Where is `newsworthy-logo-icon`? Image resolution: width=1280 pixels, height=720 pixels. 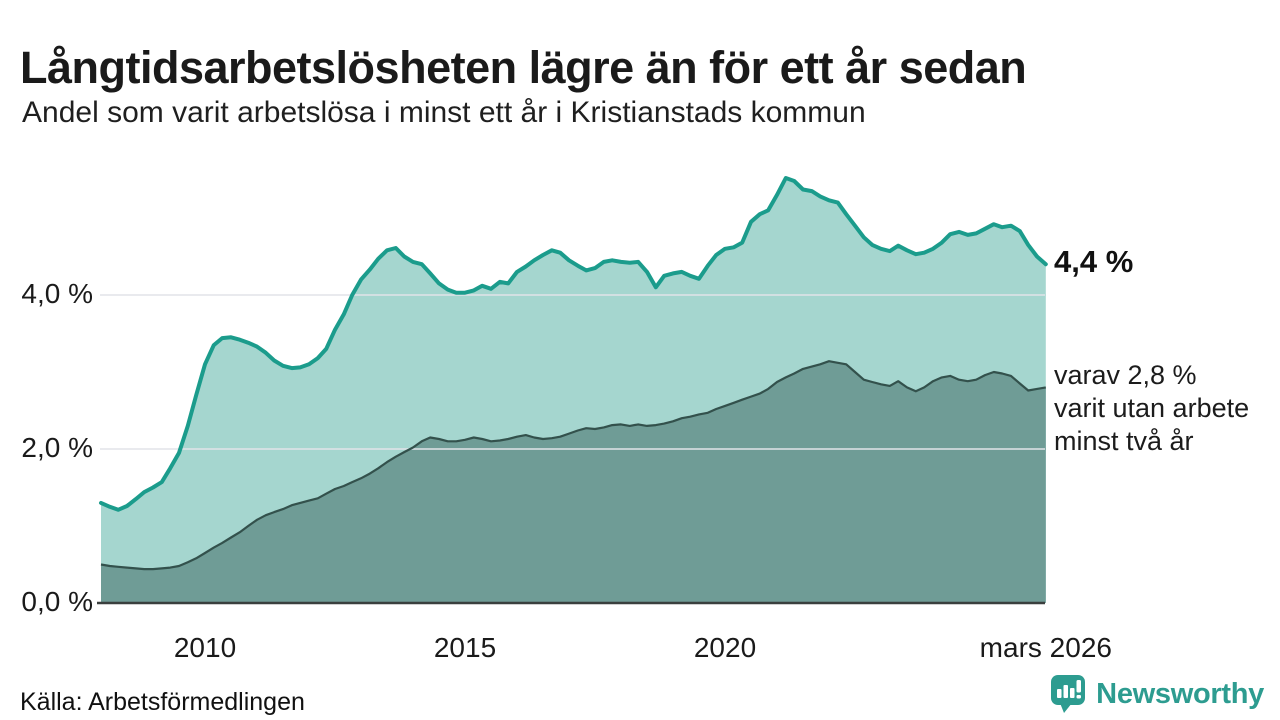
newsworthy-logo-icon is located at coordinates (1068, 694).